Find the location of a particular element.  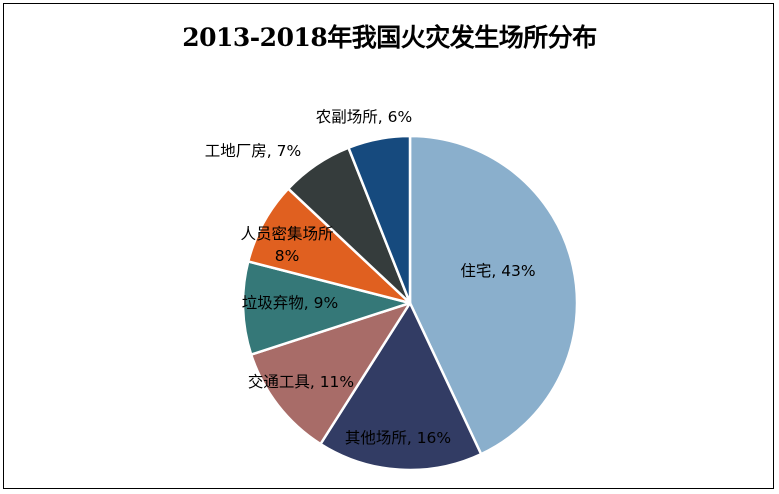

slice-label-2: 其他场所, 16% is located at coordinates (398, 438).